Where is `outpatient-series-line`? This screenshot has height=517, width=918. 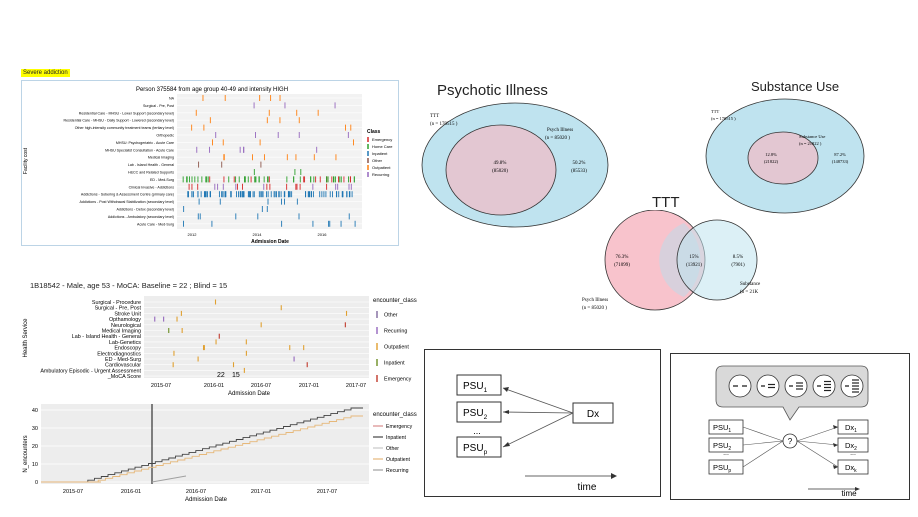 outpatient-series-line is located at coordinates (202, 449).